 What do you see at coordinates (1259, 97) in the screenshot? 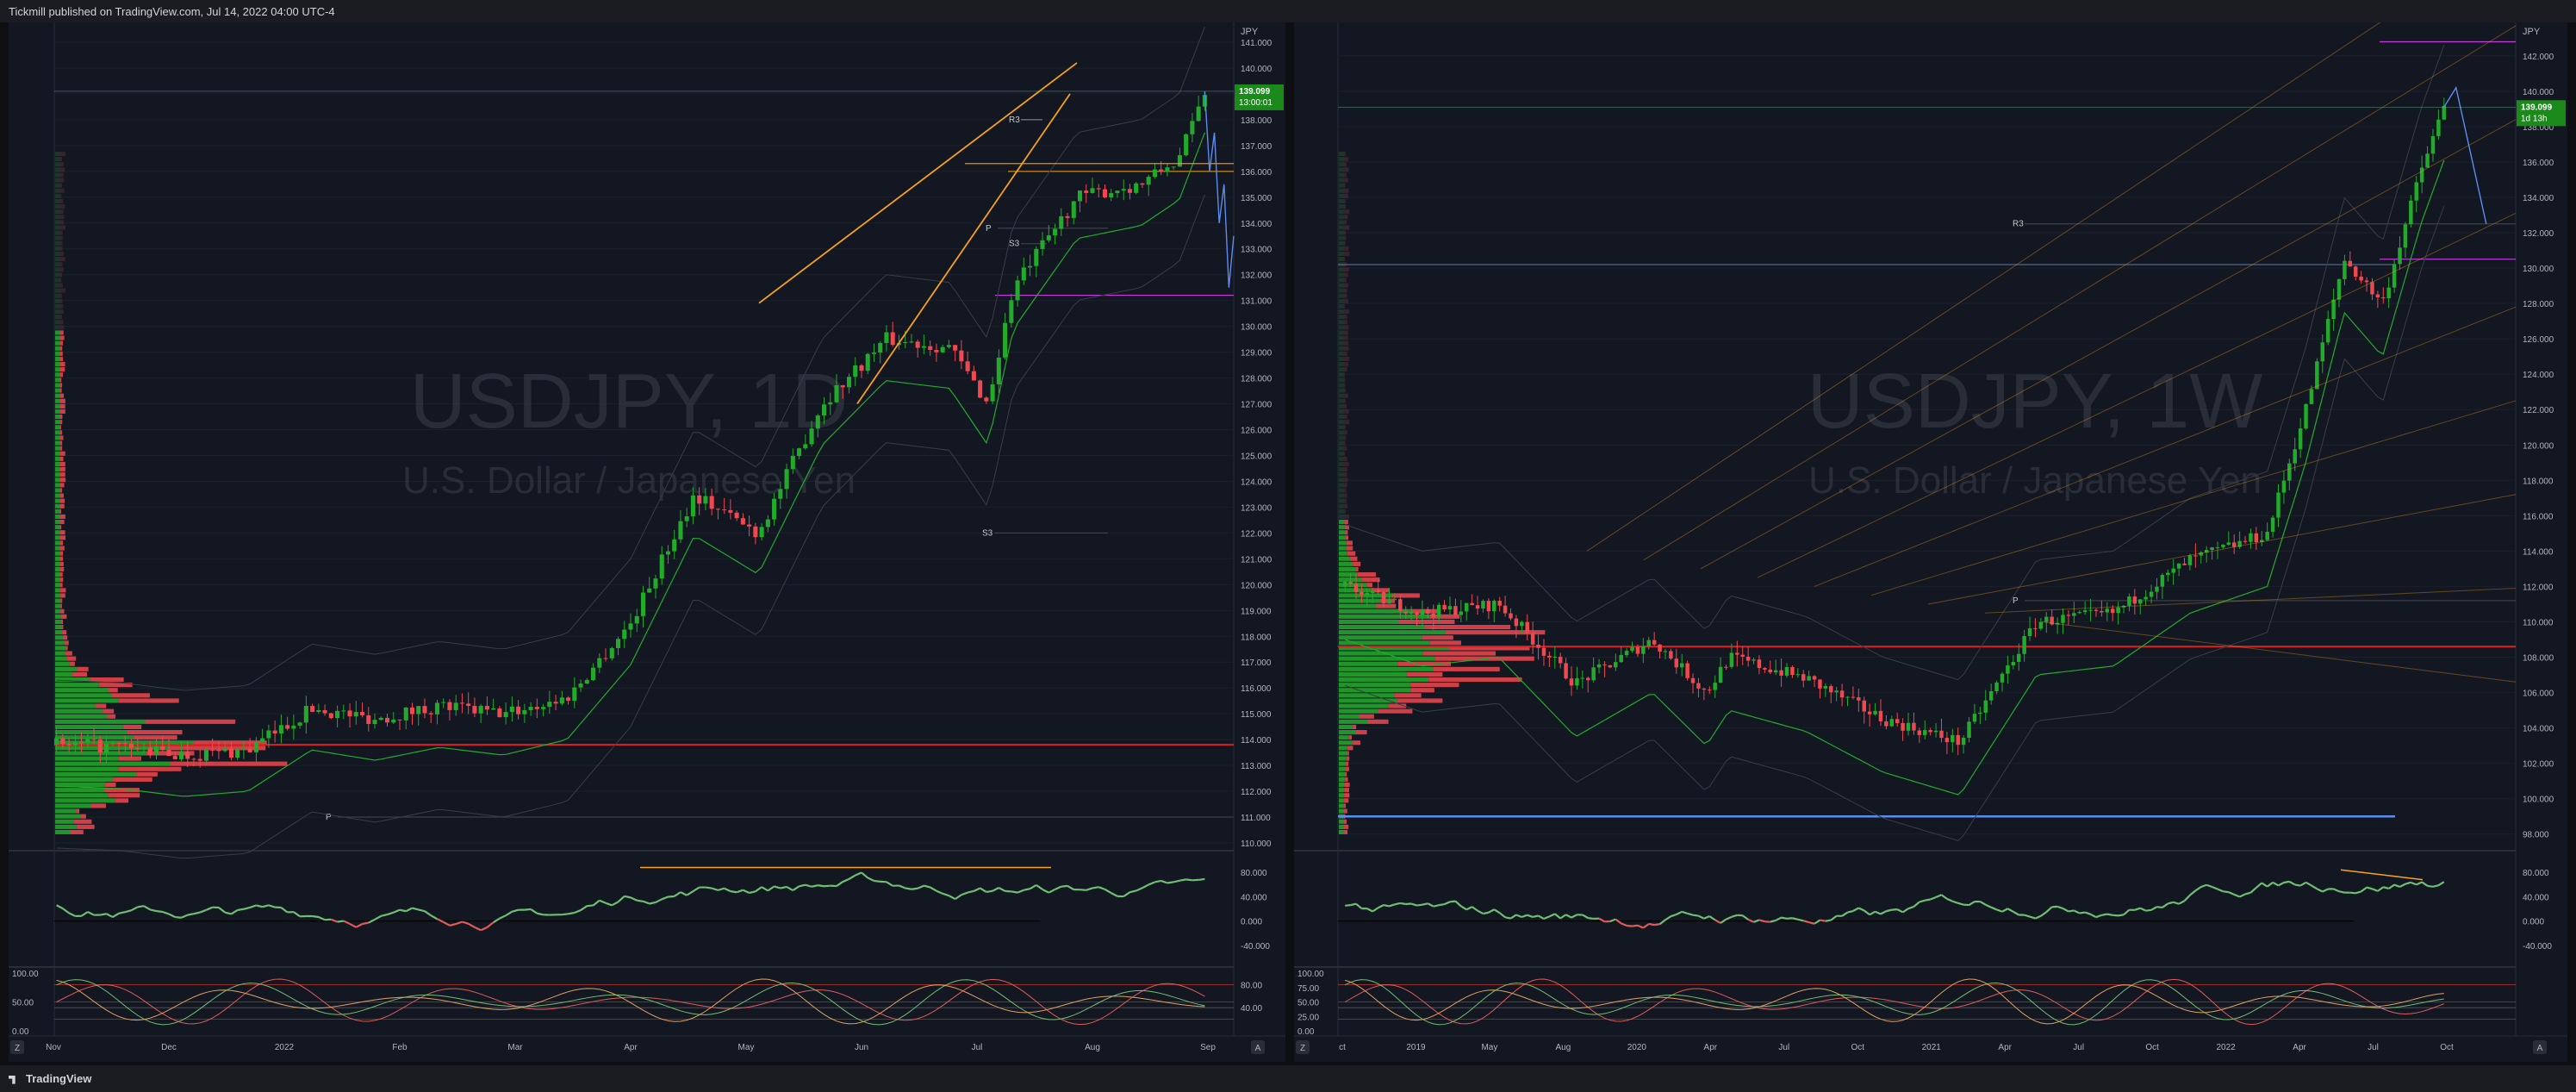
I see `last-price-badge` at bounding box center [1259, 97].